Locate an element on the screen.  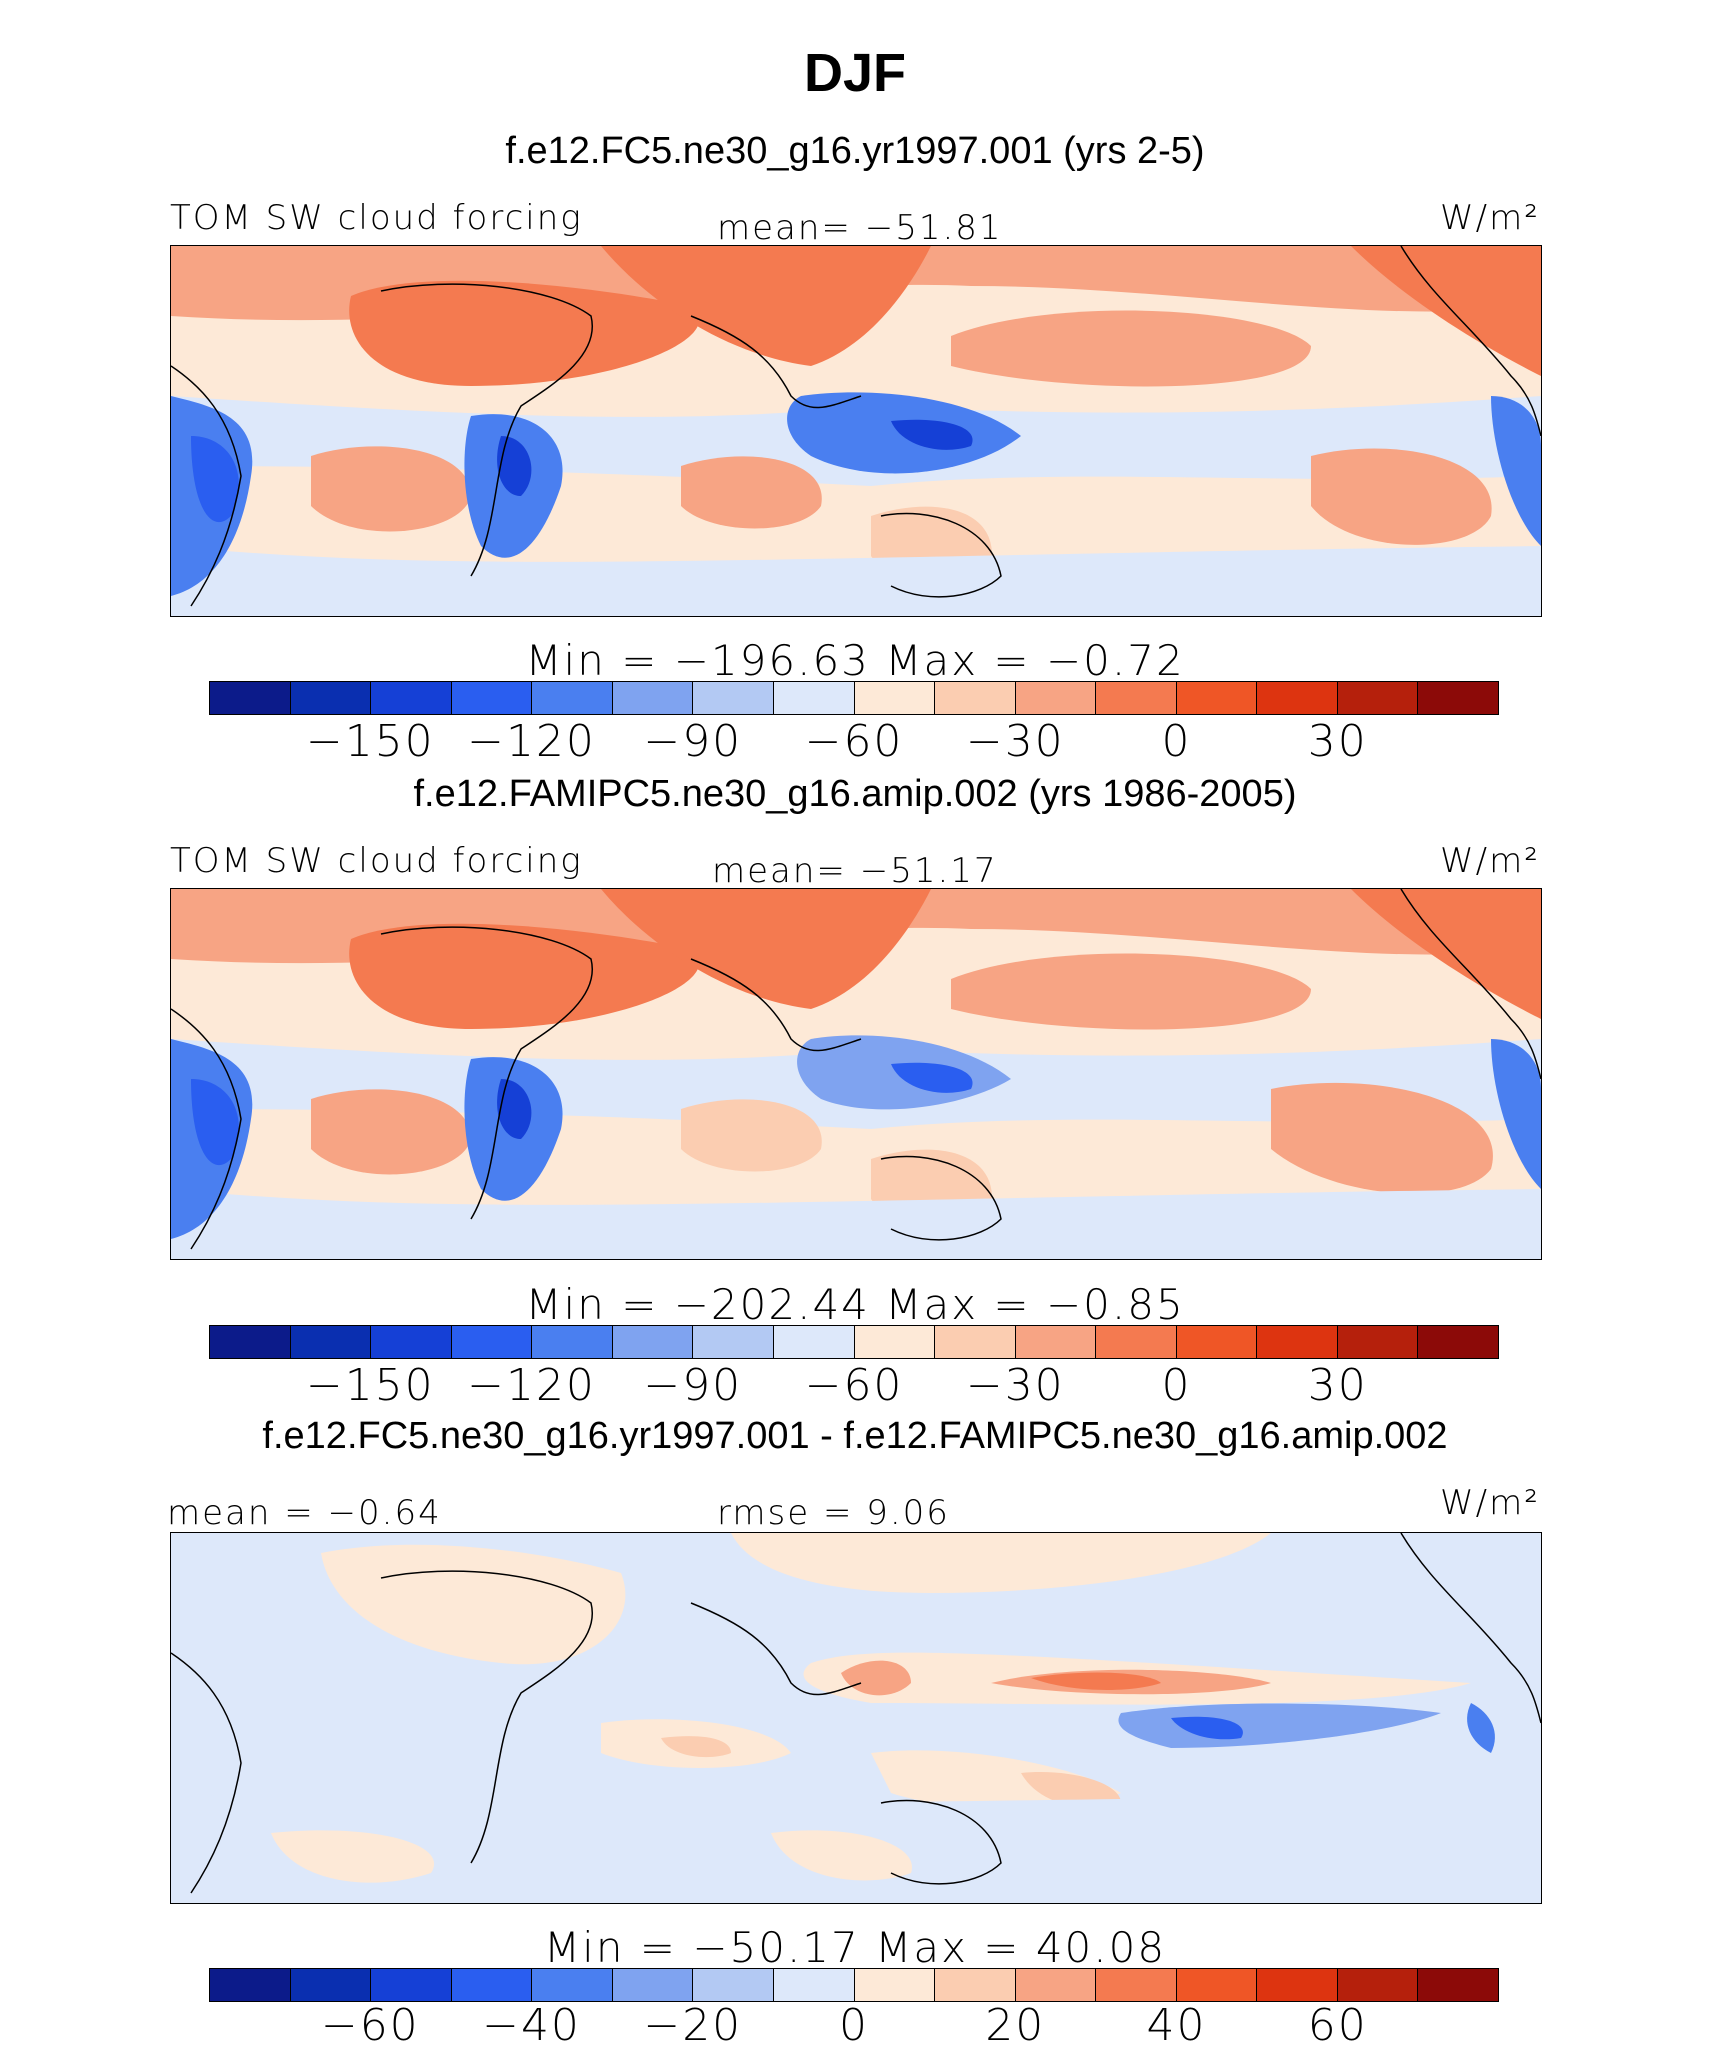
panel-2-colorbar is located at coordinates (854, 1342).